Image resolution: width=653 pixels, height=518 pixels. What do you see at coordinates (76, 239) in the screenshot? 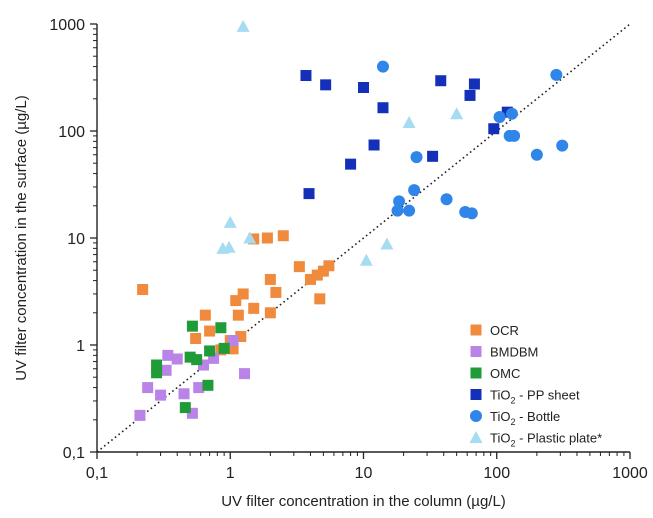
I see `y-tick-label: 10` at bounding box center [76, 239].